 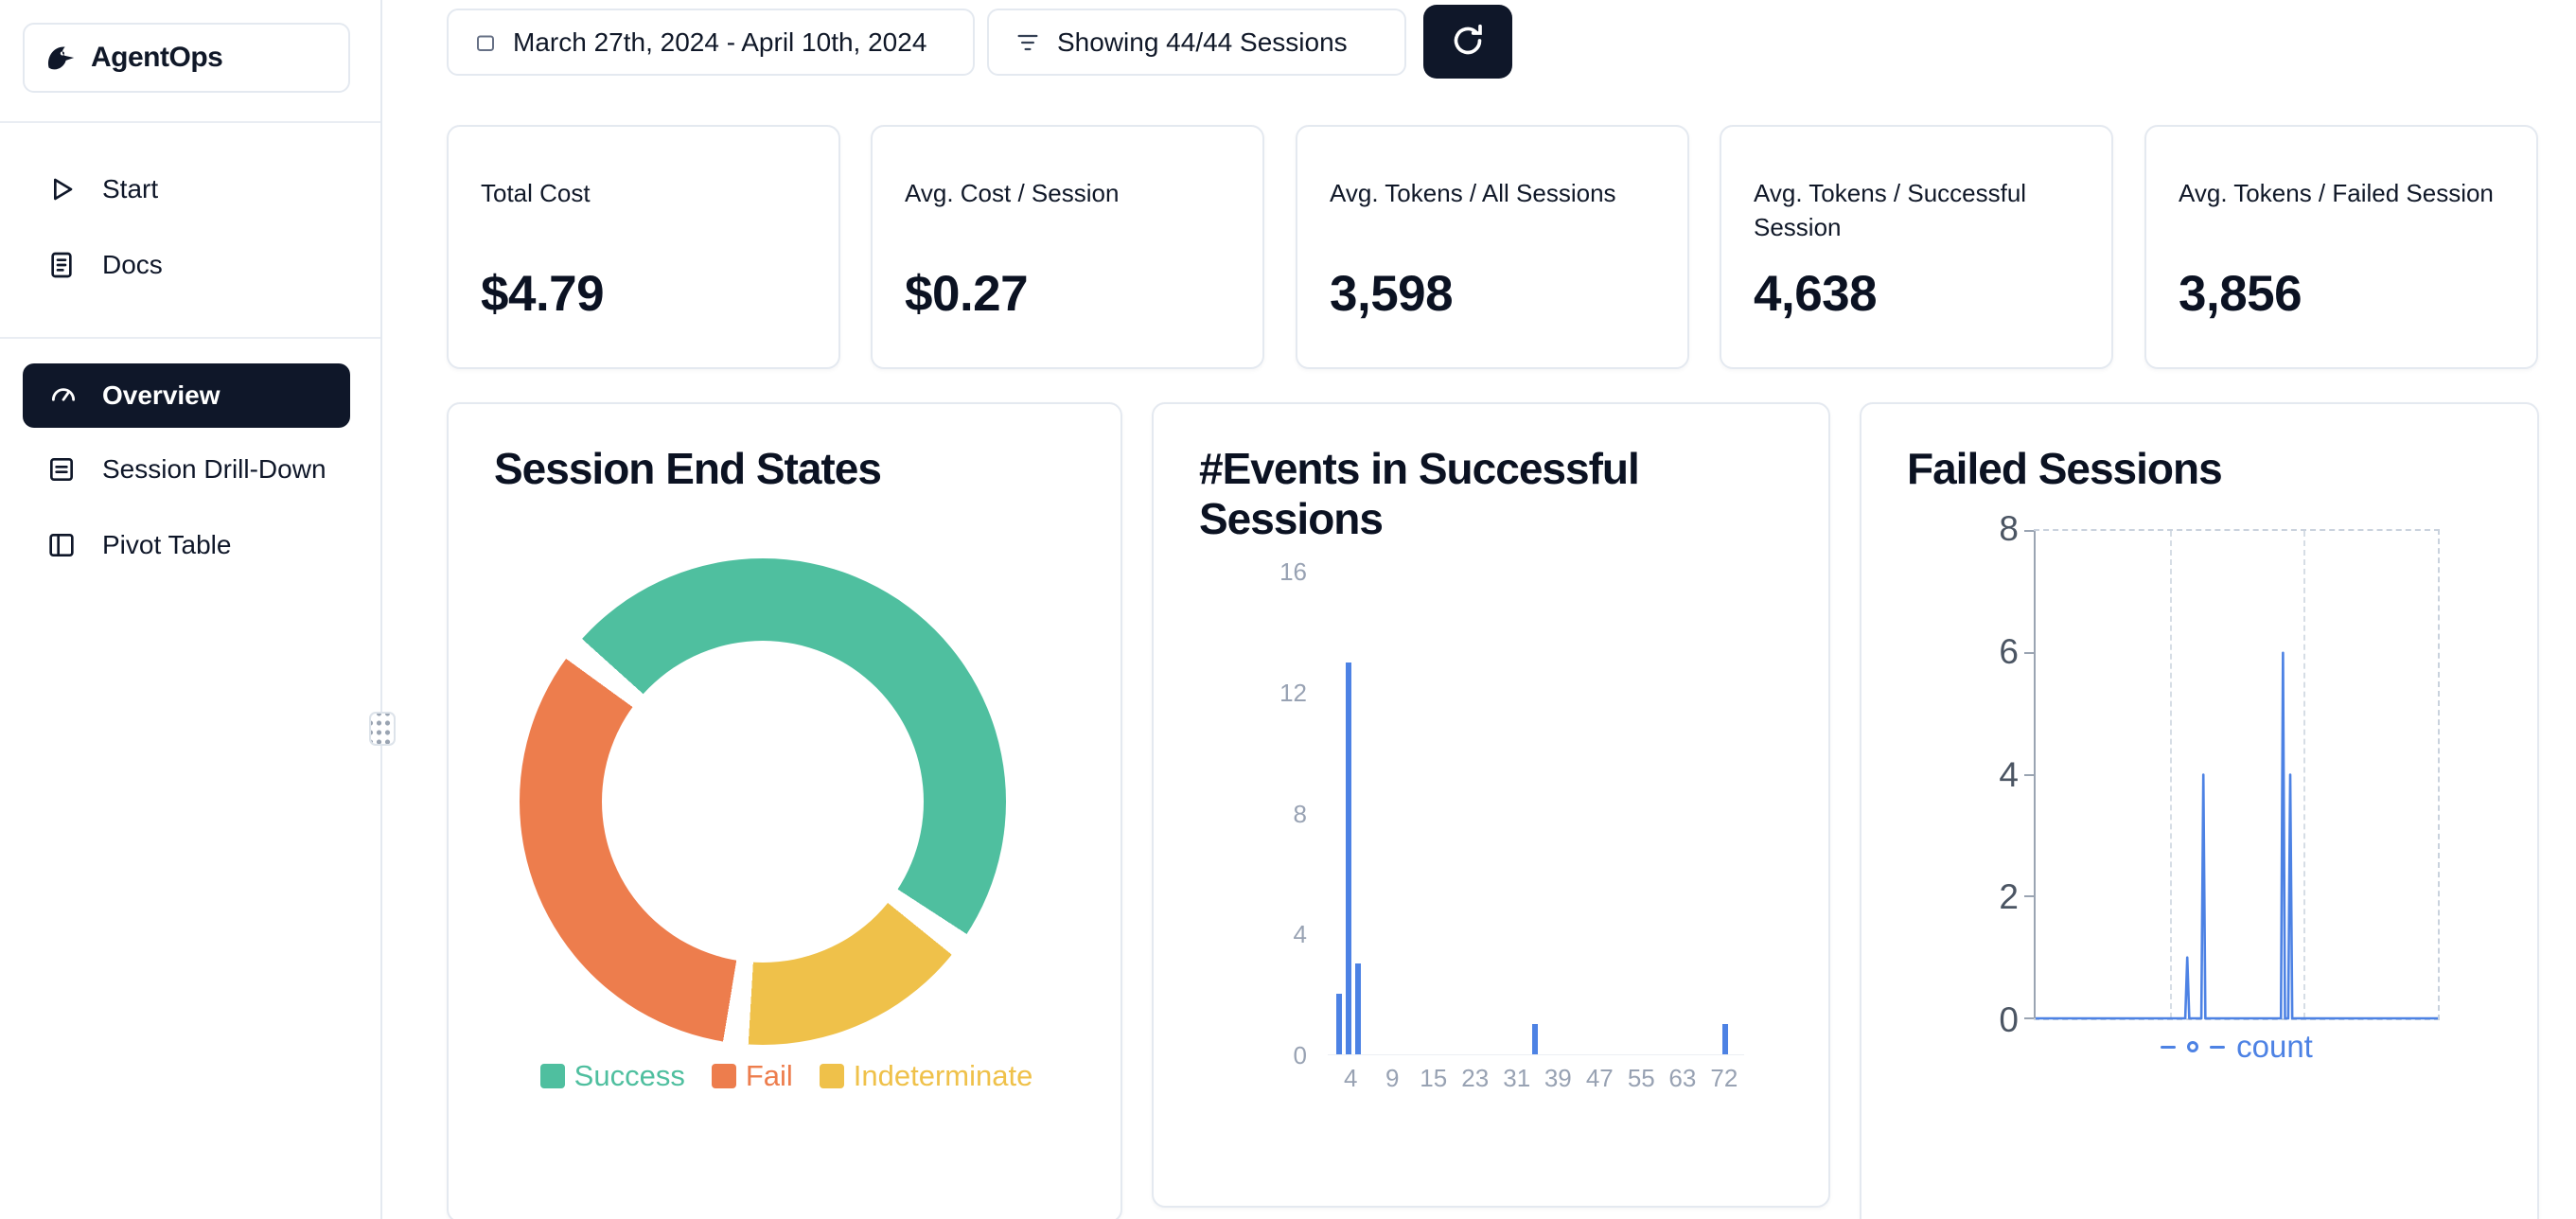 I want to click on list-box-icon, so click(x=61, y=469).